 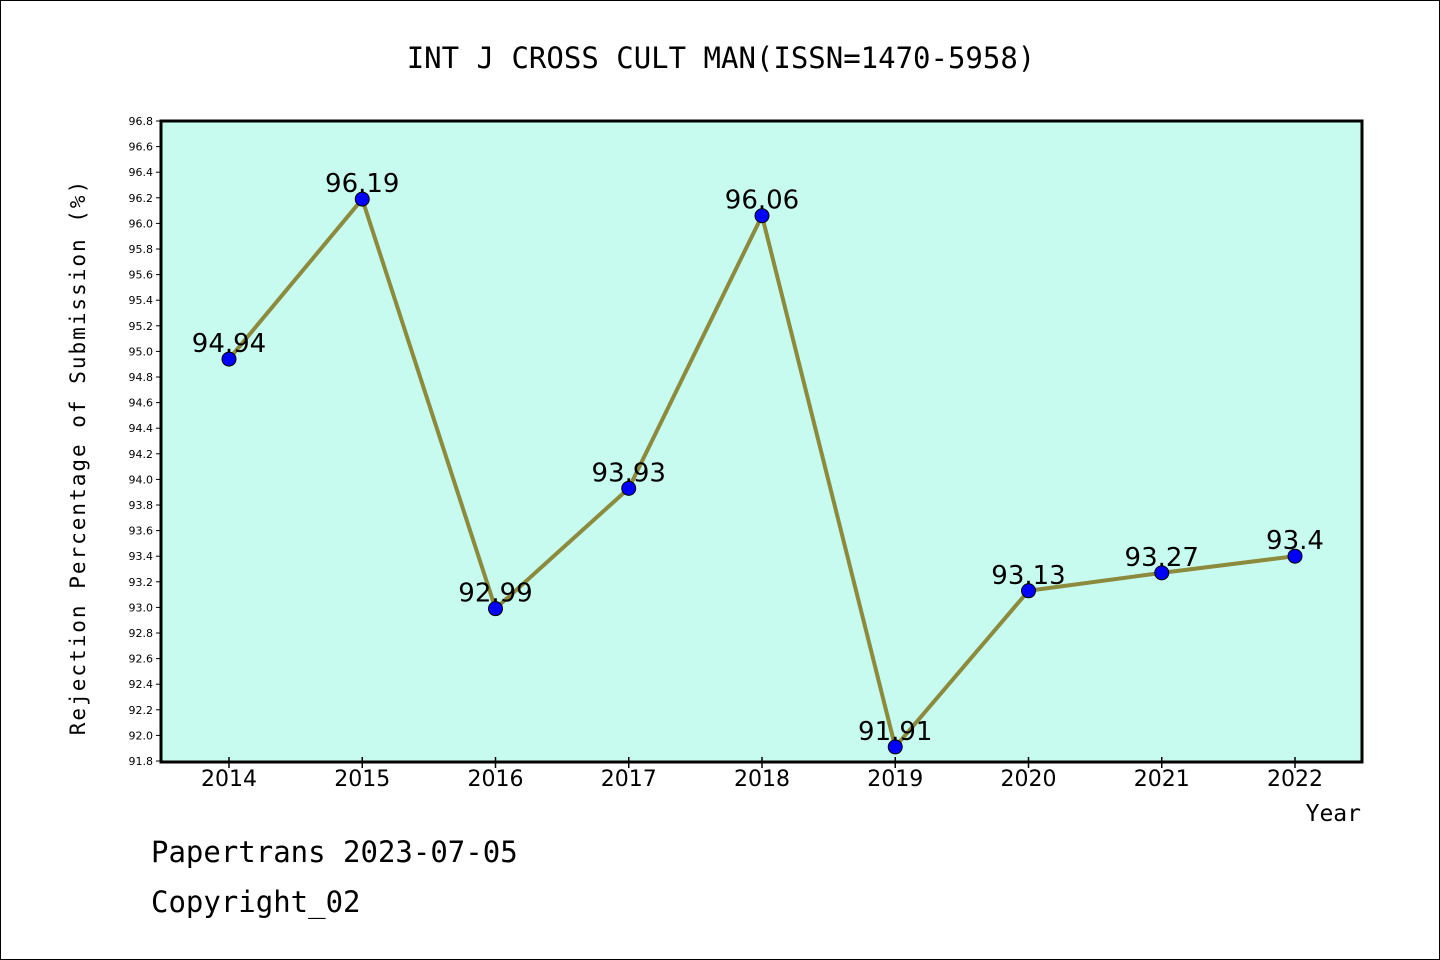 I want to click on y-tick-label: 94.8, so click(x=141, y=377).